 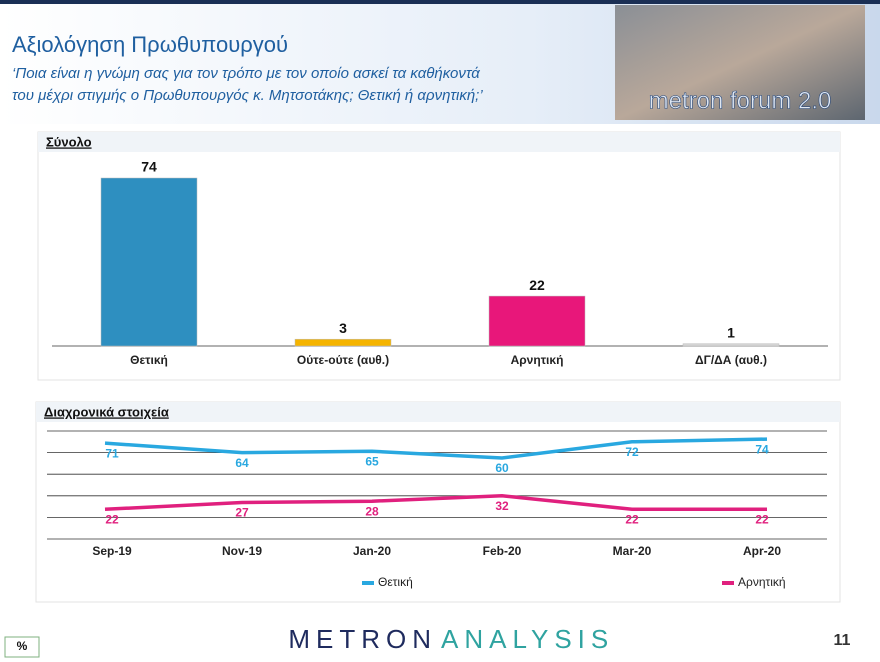 What do you see at coordinates (740, 100) in the screenshot?
I see `logo-text: metron forum 2.0` at bounding box center [740, 100].